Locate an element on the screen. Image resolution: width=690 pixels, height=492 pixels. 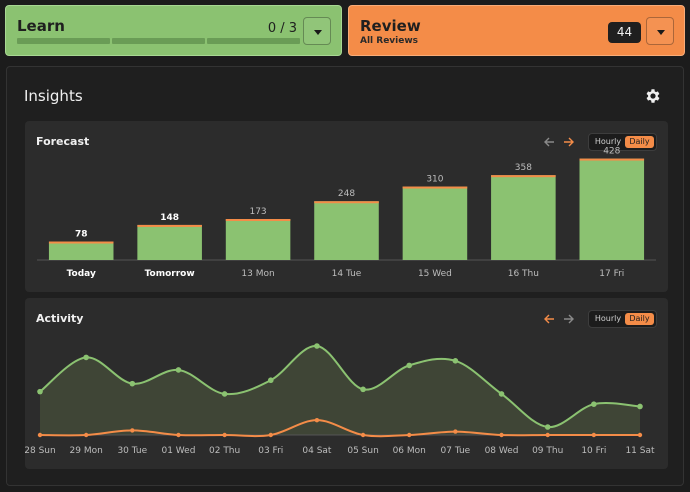
forecast-tick-label: Tomorrow is located at coordinates (170, 274).